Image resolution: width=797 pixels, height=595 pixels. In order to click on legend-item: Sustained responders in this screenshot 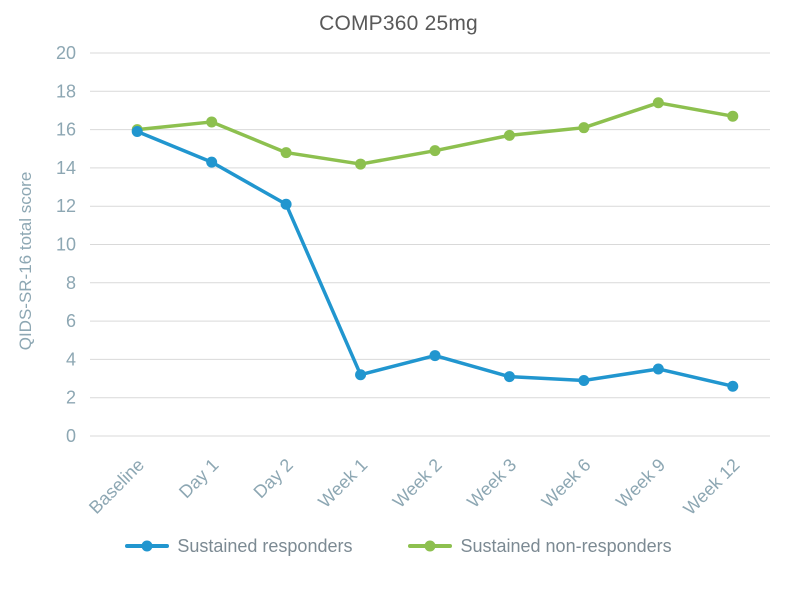, I will do `click(238, 546)`.